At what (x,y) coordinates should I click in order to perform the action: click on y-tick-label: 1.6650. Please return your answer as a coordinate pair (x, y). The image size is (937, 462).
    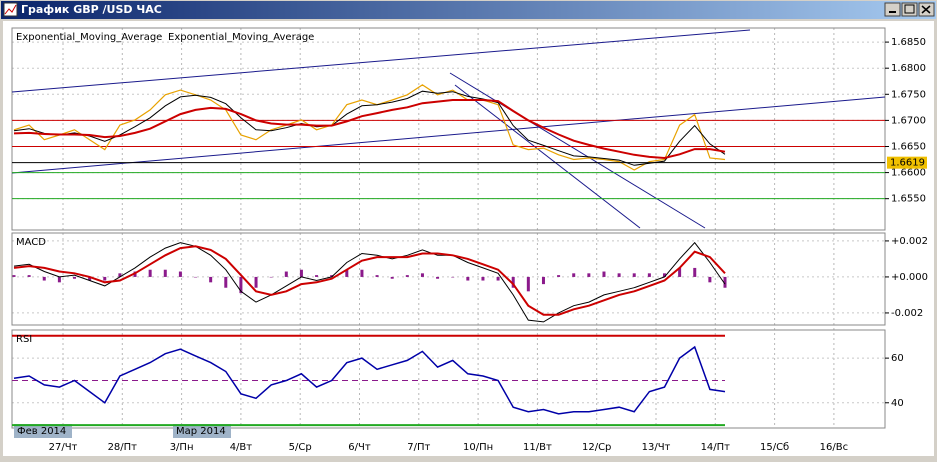
    Looking at the image, I should click on (908, 146).